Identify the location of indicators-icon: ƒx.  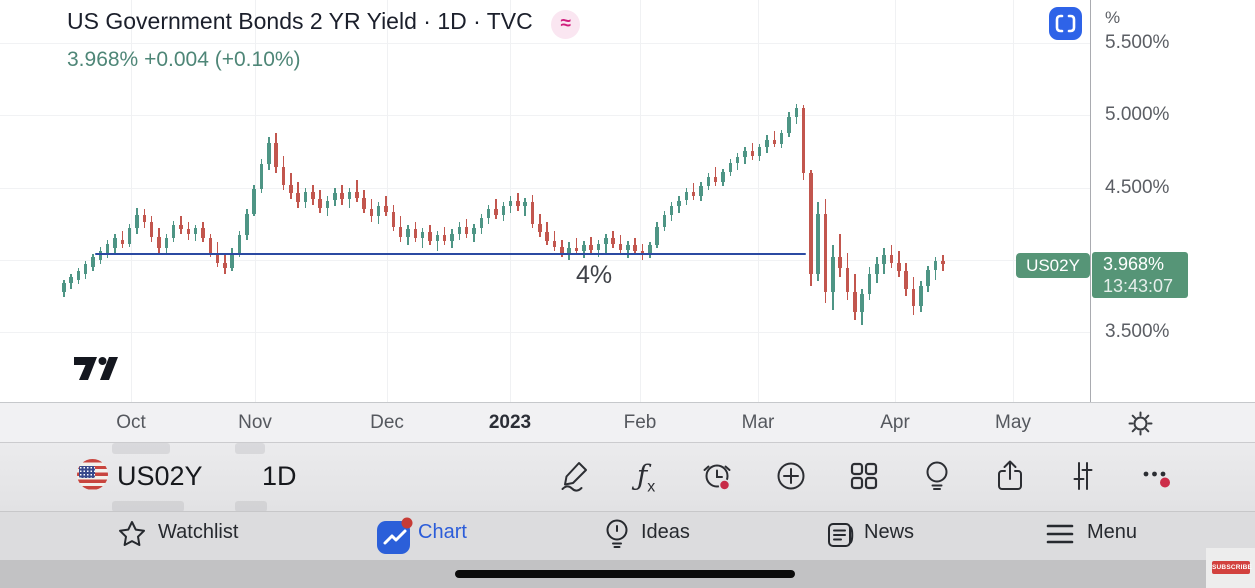
(646, 477).